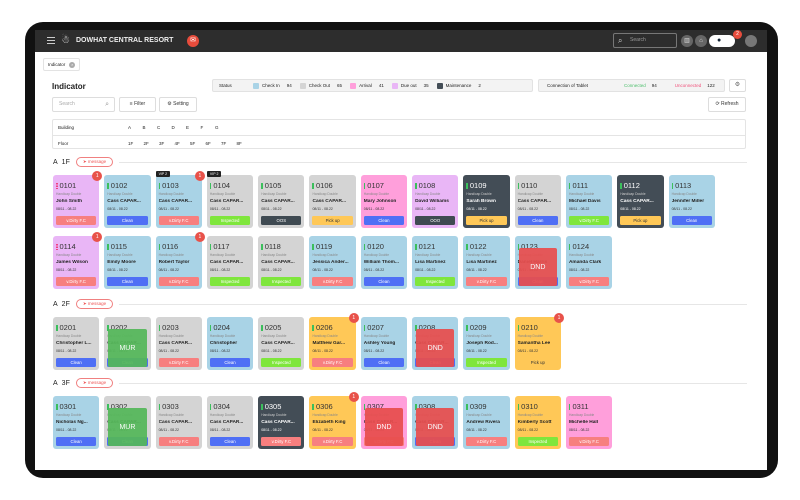  I want to click on housekeeping-status-button: OOS, so click(281, 220).